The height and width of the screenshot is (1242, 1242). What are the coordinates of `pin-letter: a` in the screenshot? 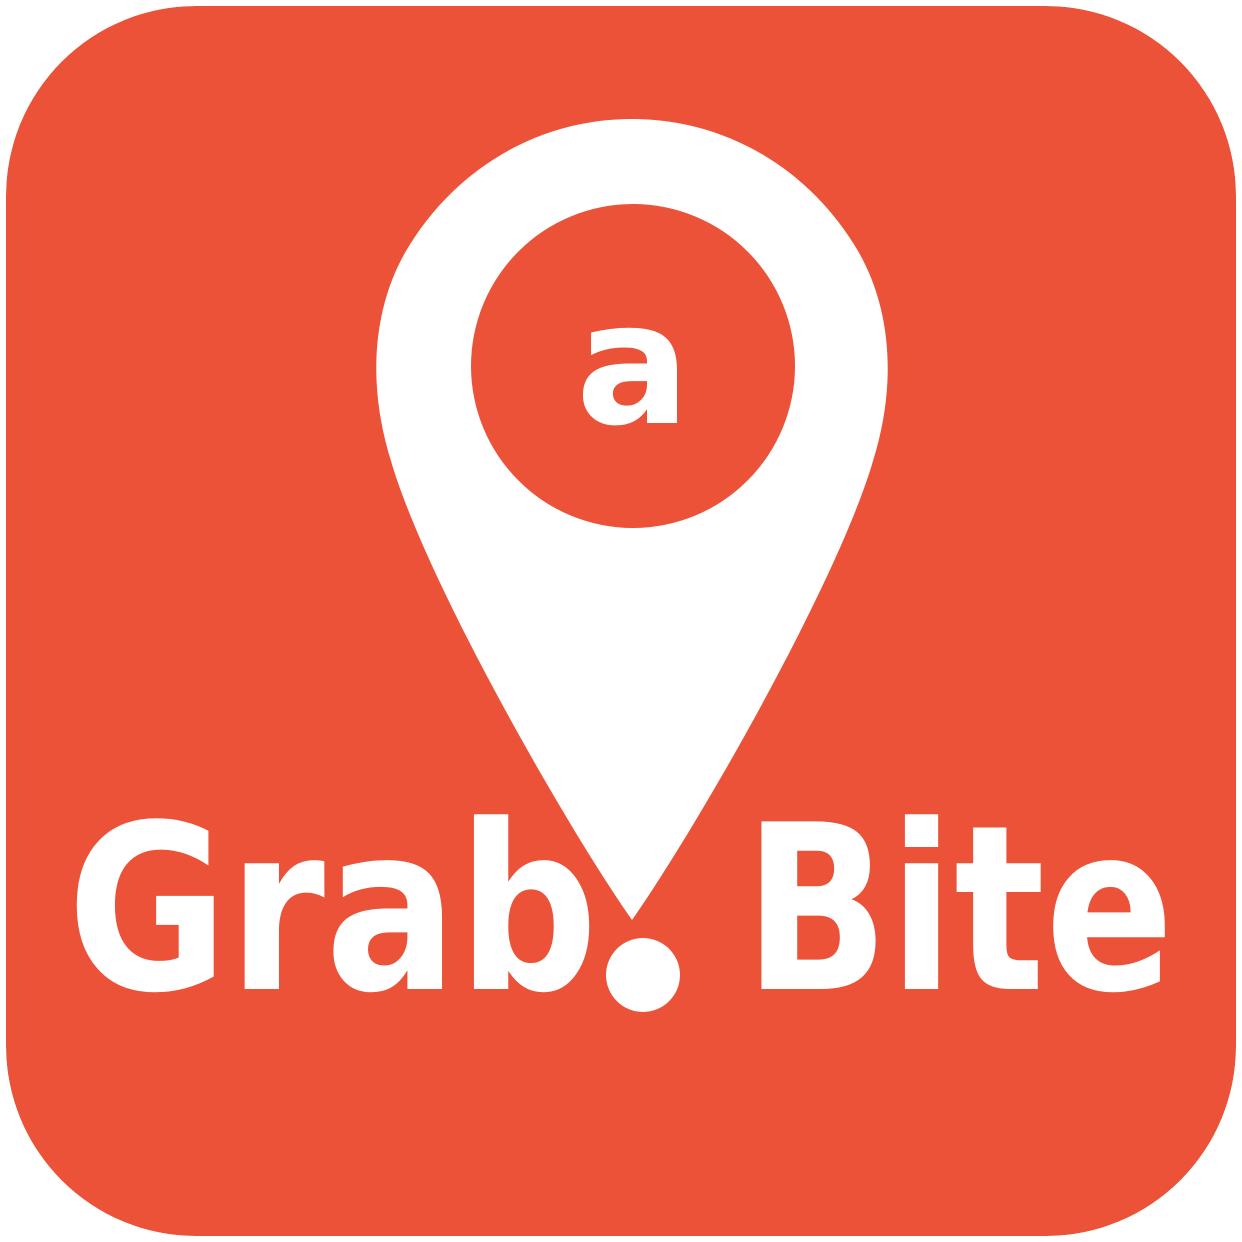 It's located at (633, 365).